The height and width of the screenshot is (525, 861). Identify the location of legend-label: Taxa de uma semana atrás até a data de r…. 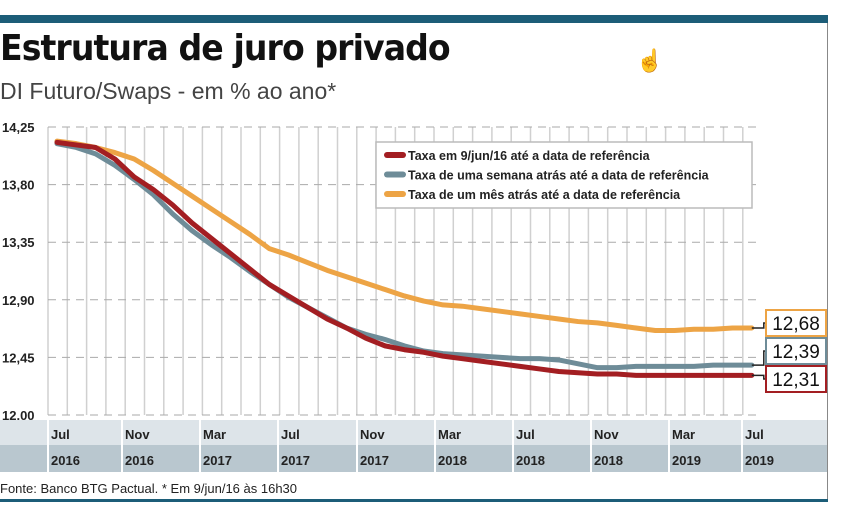
(559, 176).